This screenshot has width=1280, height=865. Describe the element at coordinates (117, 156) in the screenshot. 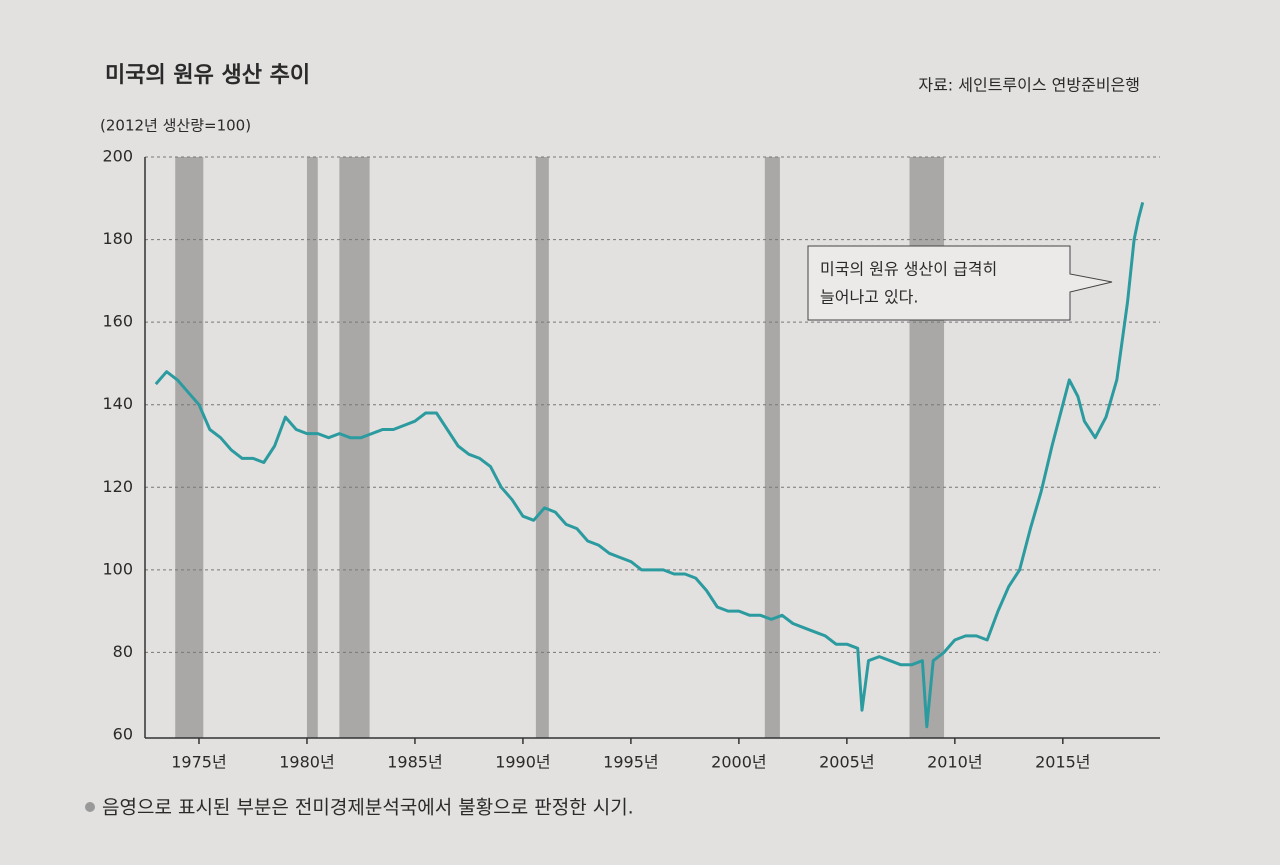

I see `y-tick-label: 200` at that location.